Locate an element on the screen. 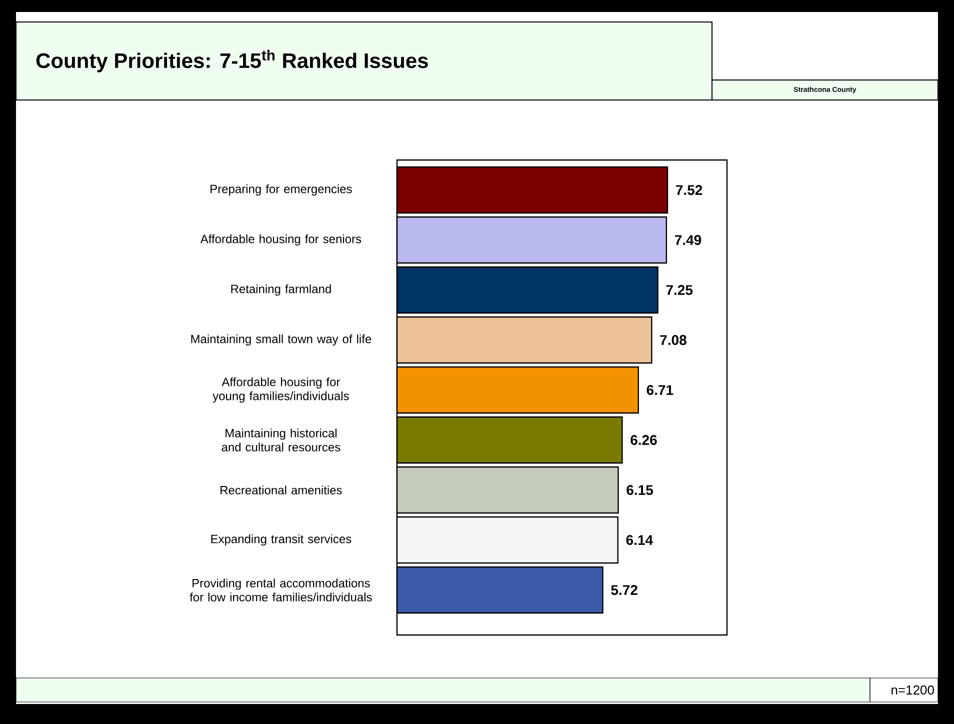  chart-title: County Priorities: 7-15$^{th}$ Ranked Issues is located at coordinates (232, 61).